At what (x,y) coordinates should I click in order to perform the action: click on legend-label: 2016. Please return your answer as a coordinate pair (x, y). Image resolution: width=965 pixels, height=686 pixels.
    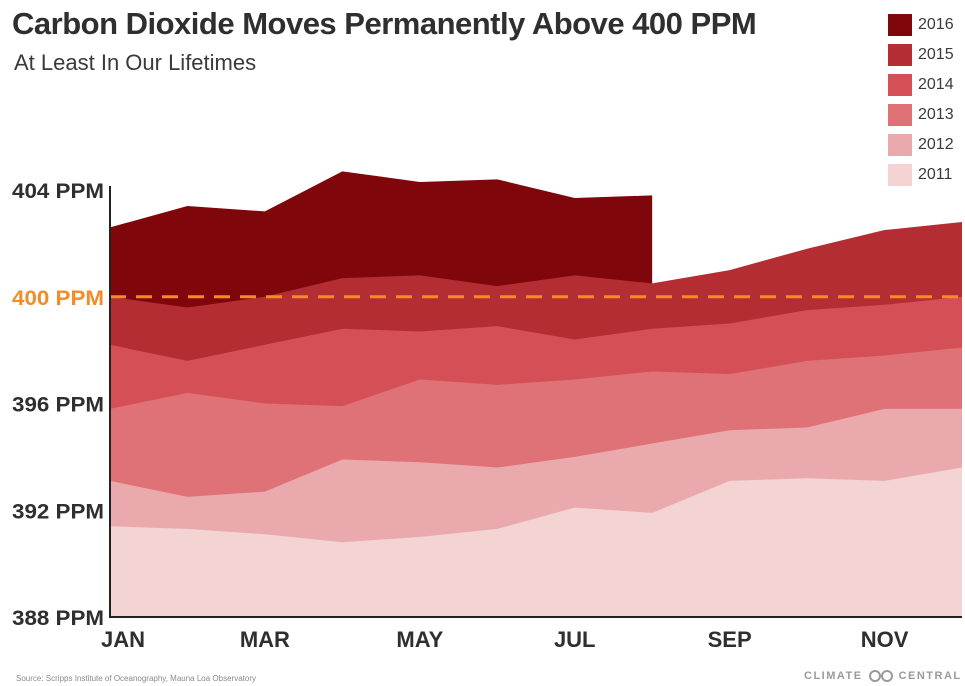
    Looking at the image, I should click on (936, 24).